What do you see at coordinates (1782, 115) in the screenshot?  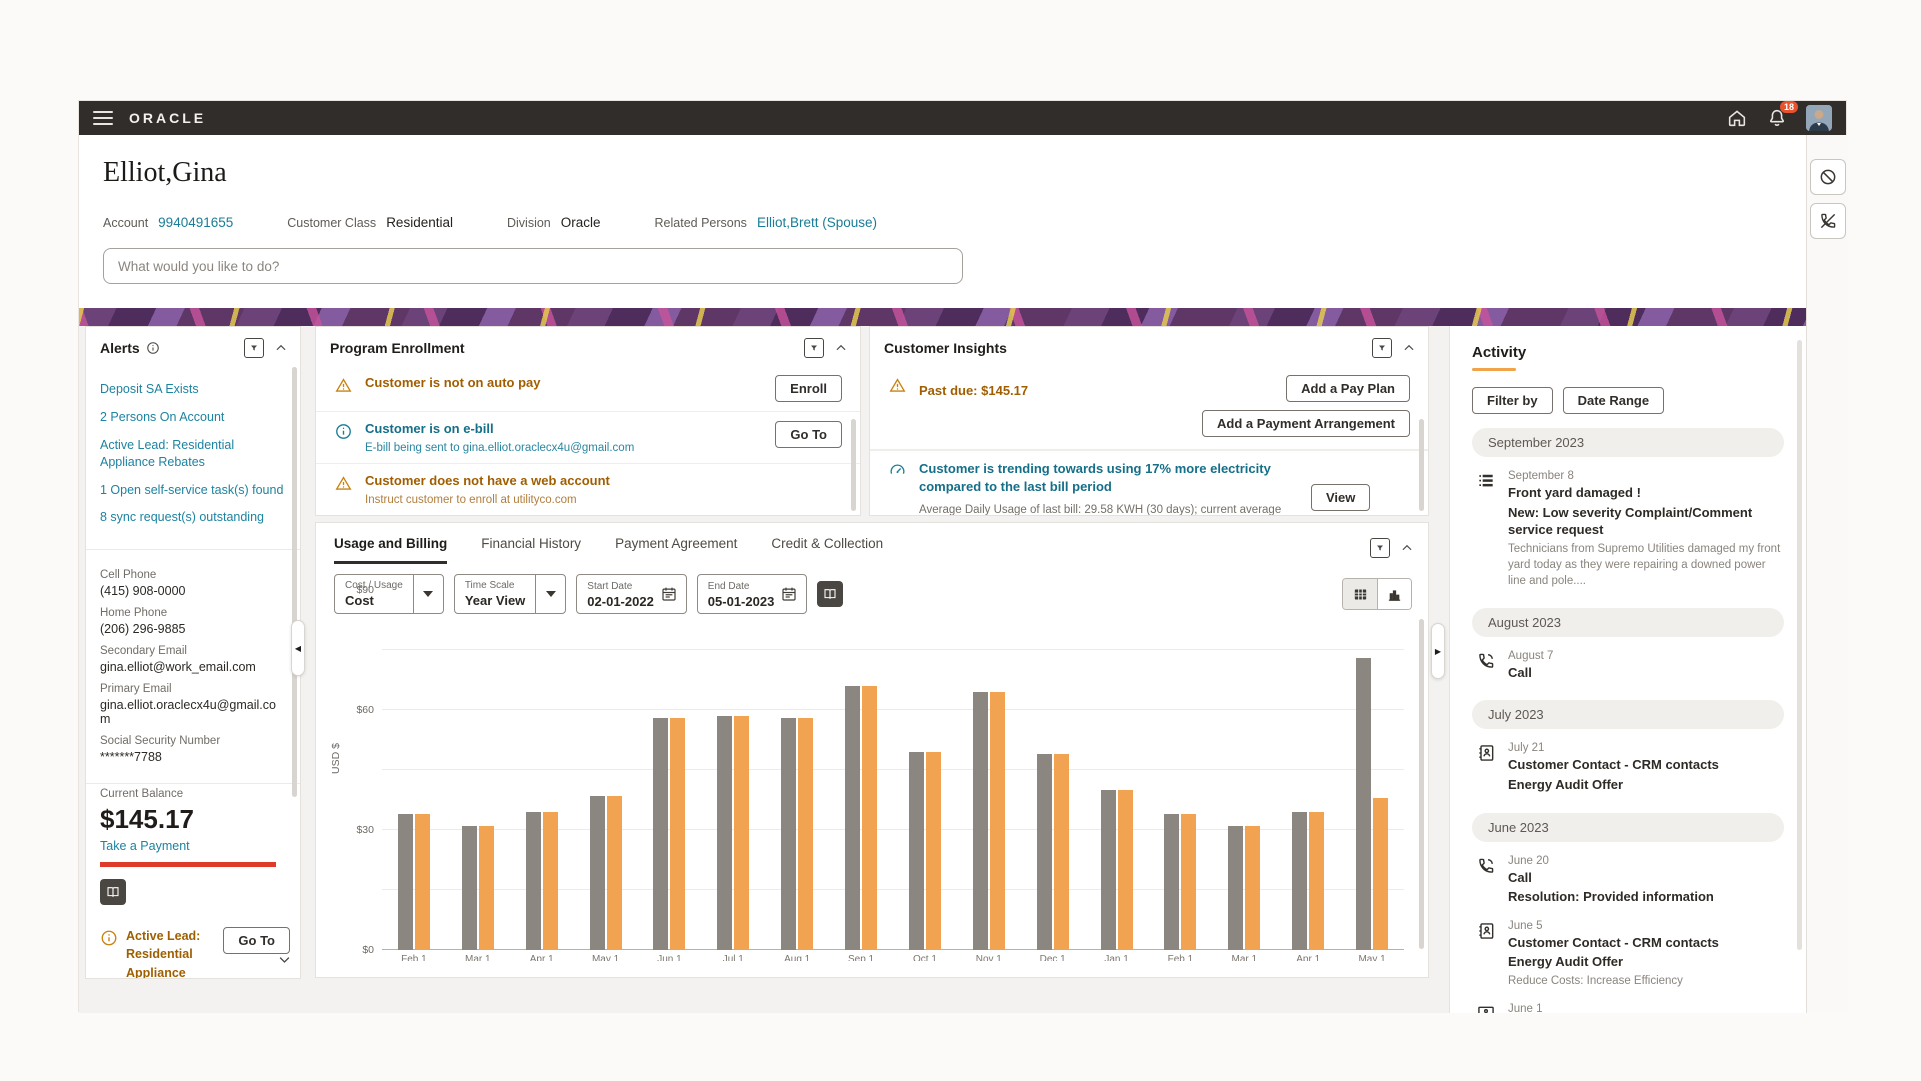 I see `notifications-bell-icon: 18` at bounding box center [1782, 115].